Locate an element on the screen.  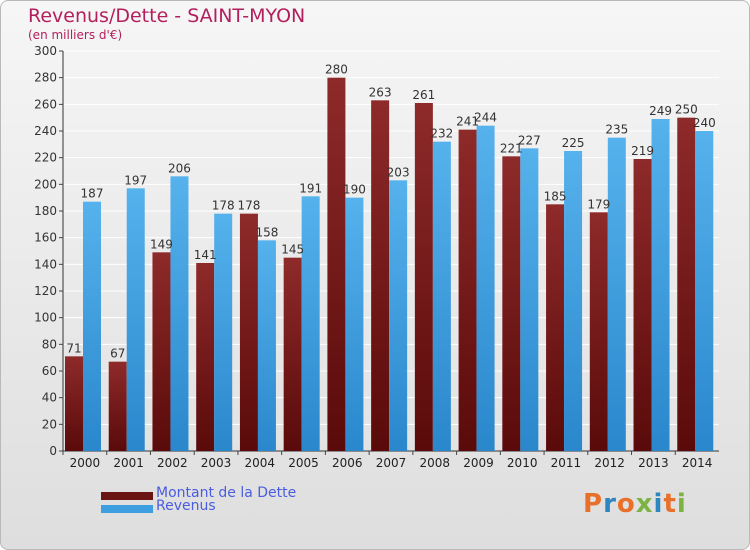
legend-swatch-revenus is located at coordinates (127, 509).